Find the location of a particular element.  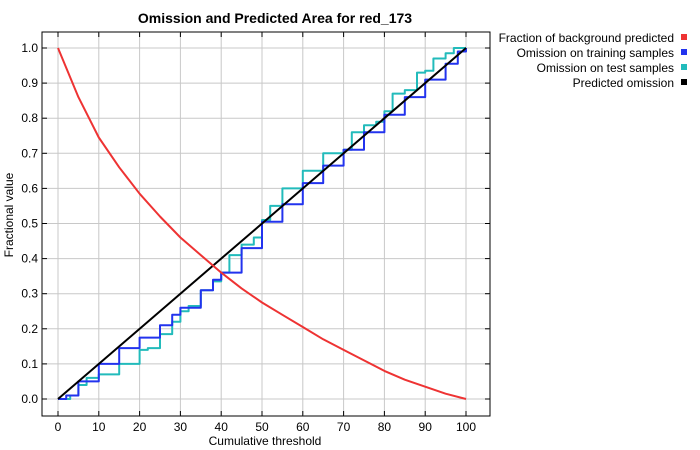

x-tick-label: 70 is located at coordinates (344, 427).